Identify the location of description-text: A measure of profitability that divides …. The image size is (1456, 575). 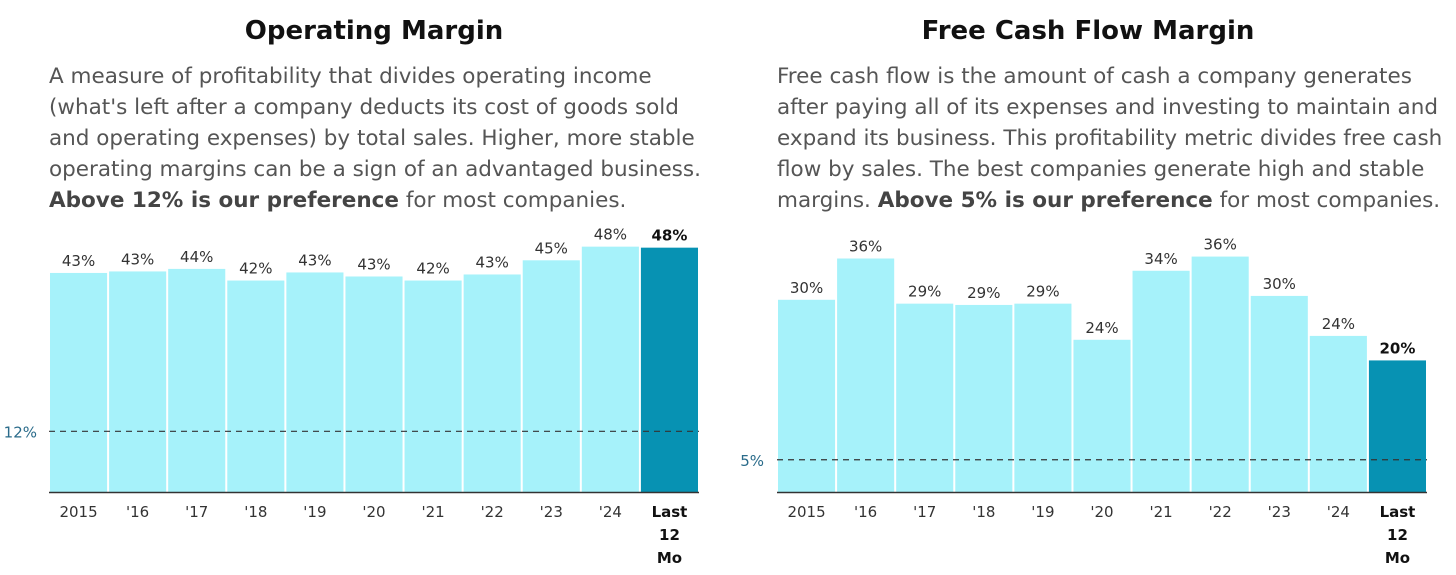
(375, 123).